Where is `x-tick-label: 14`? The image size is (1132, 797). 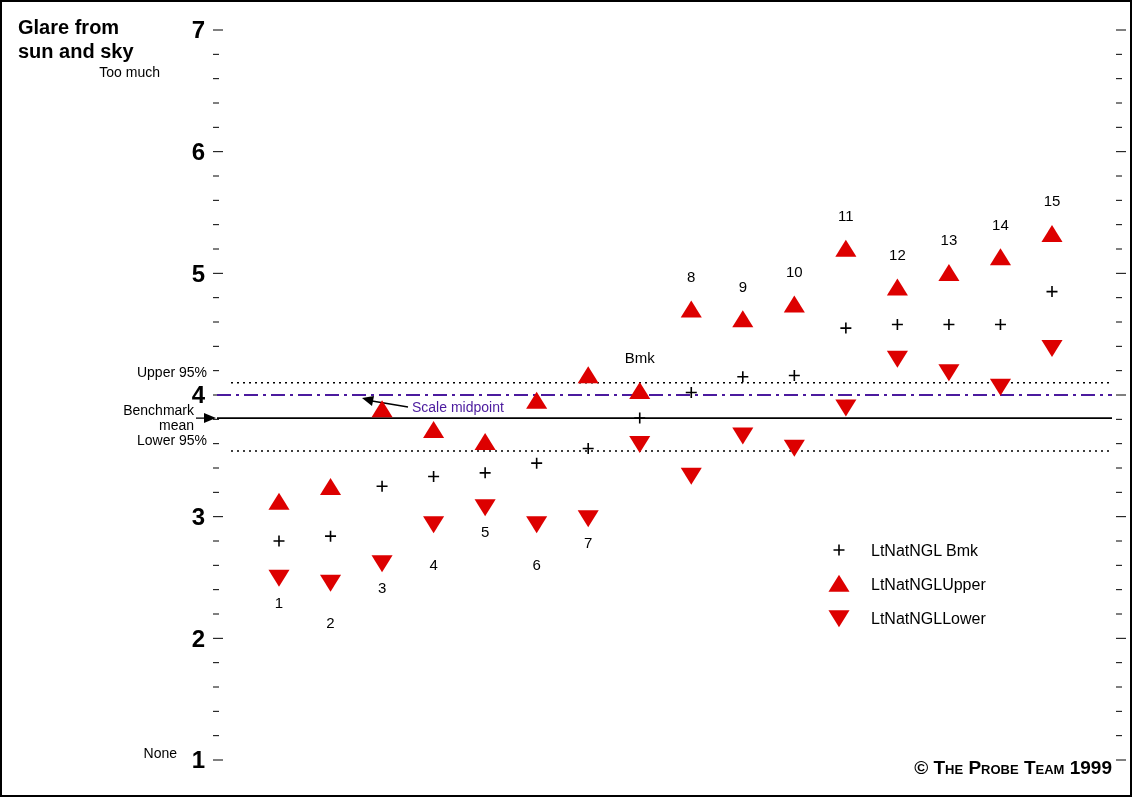
x-tick-label: 14 is located at coordinates (1000, 224).